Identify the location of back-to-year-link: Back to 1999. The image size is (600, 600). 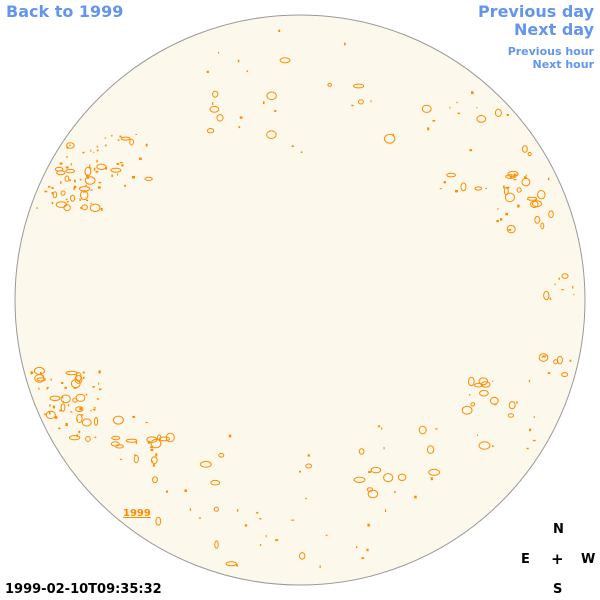
(65, 11).